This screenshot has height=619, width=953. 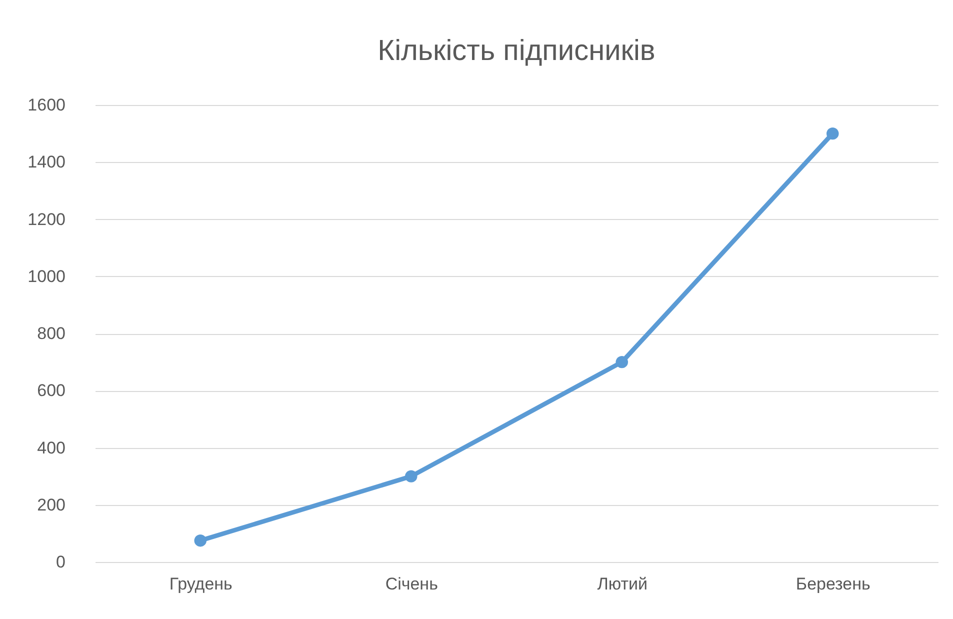 I want to click on x-tick-label: Лютий, so click(x=622, y=584).